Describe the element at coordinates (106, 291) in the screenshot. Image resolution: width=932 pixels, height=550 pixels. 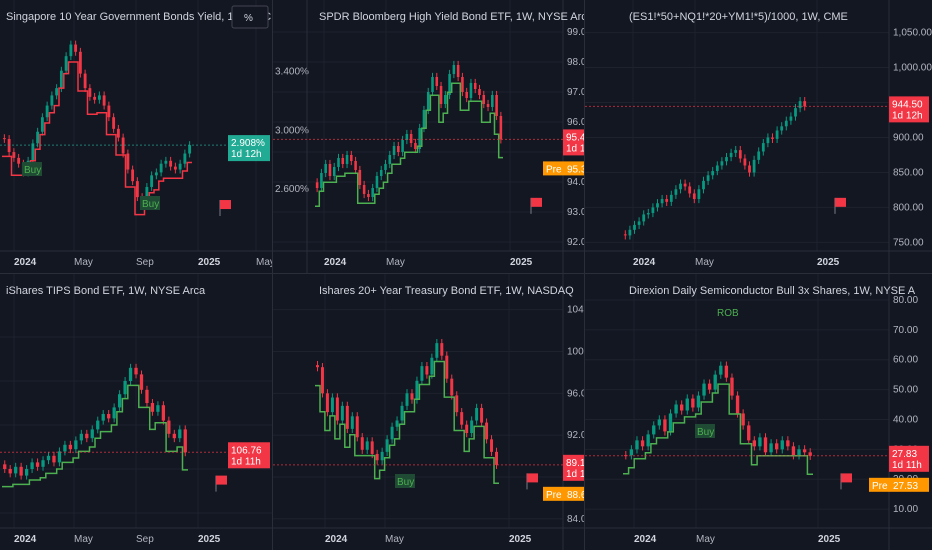
I see `chart-title: iShares TIPS Bond ETF, 1W, NYSE Arca` at that location.